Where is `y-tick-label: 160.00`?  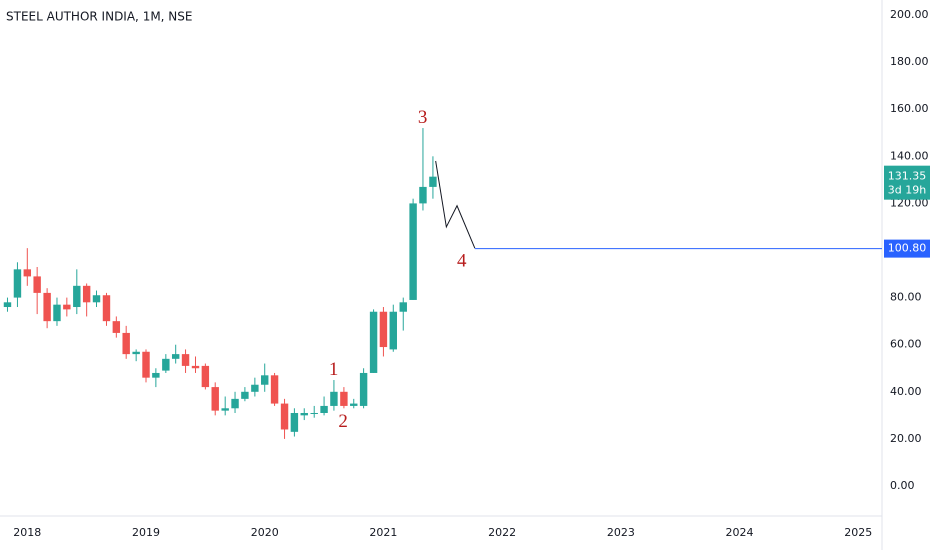 y-tick-label: 160.00 is located at coordinates (909, 108).